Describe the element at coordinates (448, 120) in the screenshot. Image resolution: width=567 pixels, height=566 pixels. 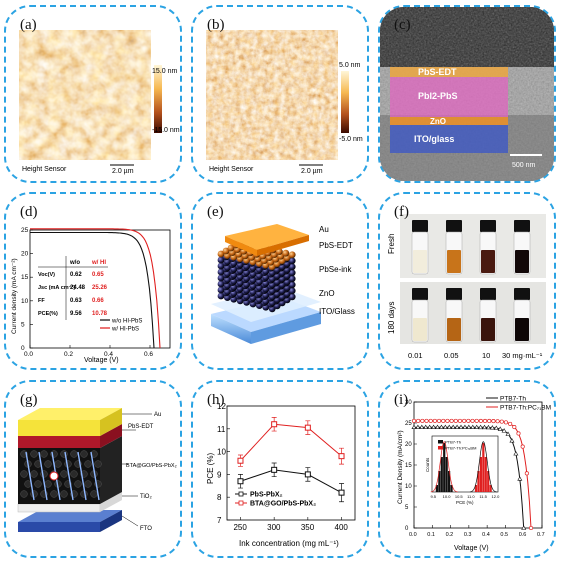
I see `layer-zno` at that location.